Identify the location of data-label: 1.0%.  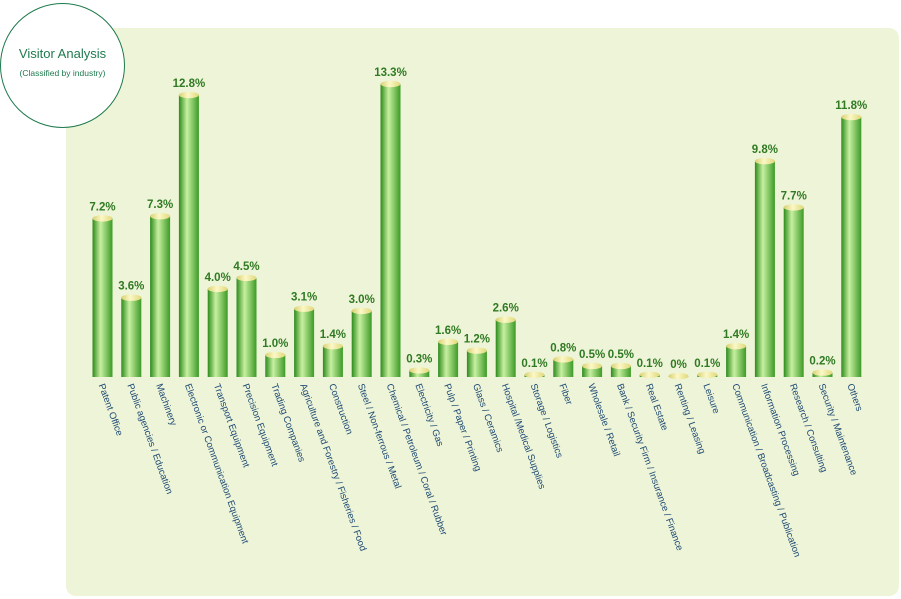
(275, 344).